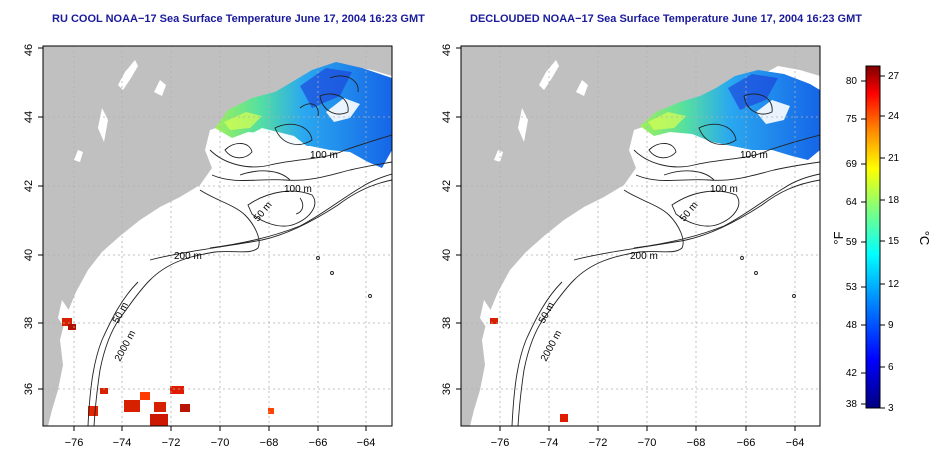  I want to click on colorbar-f-tick: 59, so click(852, 242).